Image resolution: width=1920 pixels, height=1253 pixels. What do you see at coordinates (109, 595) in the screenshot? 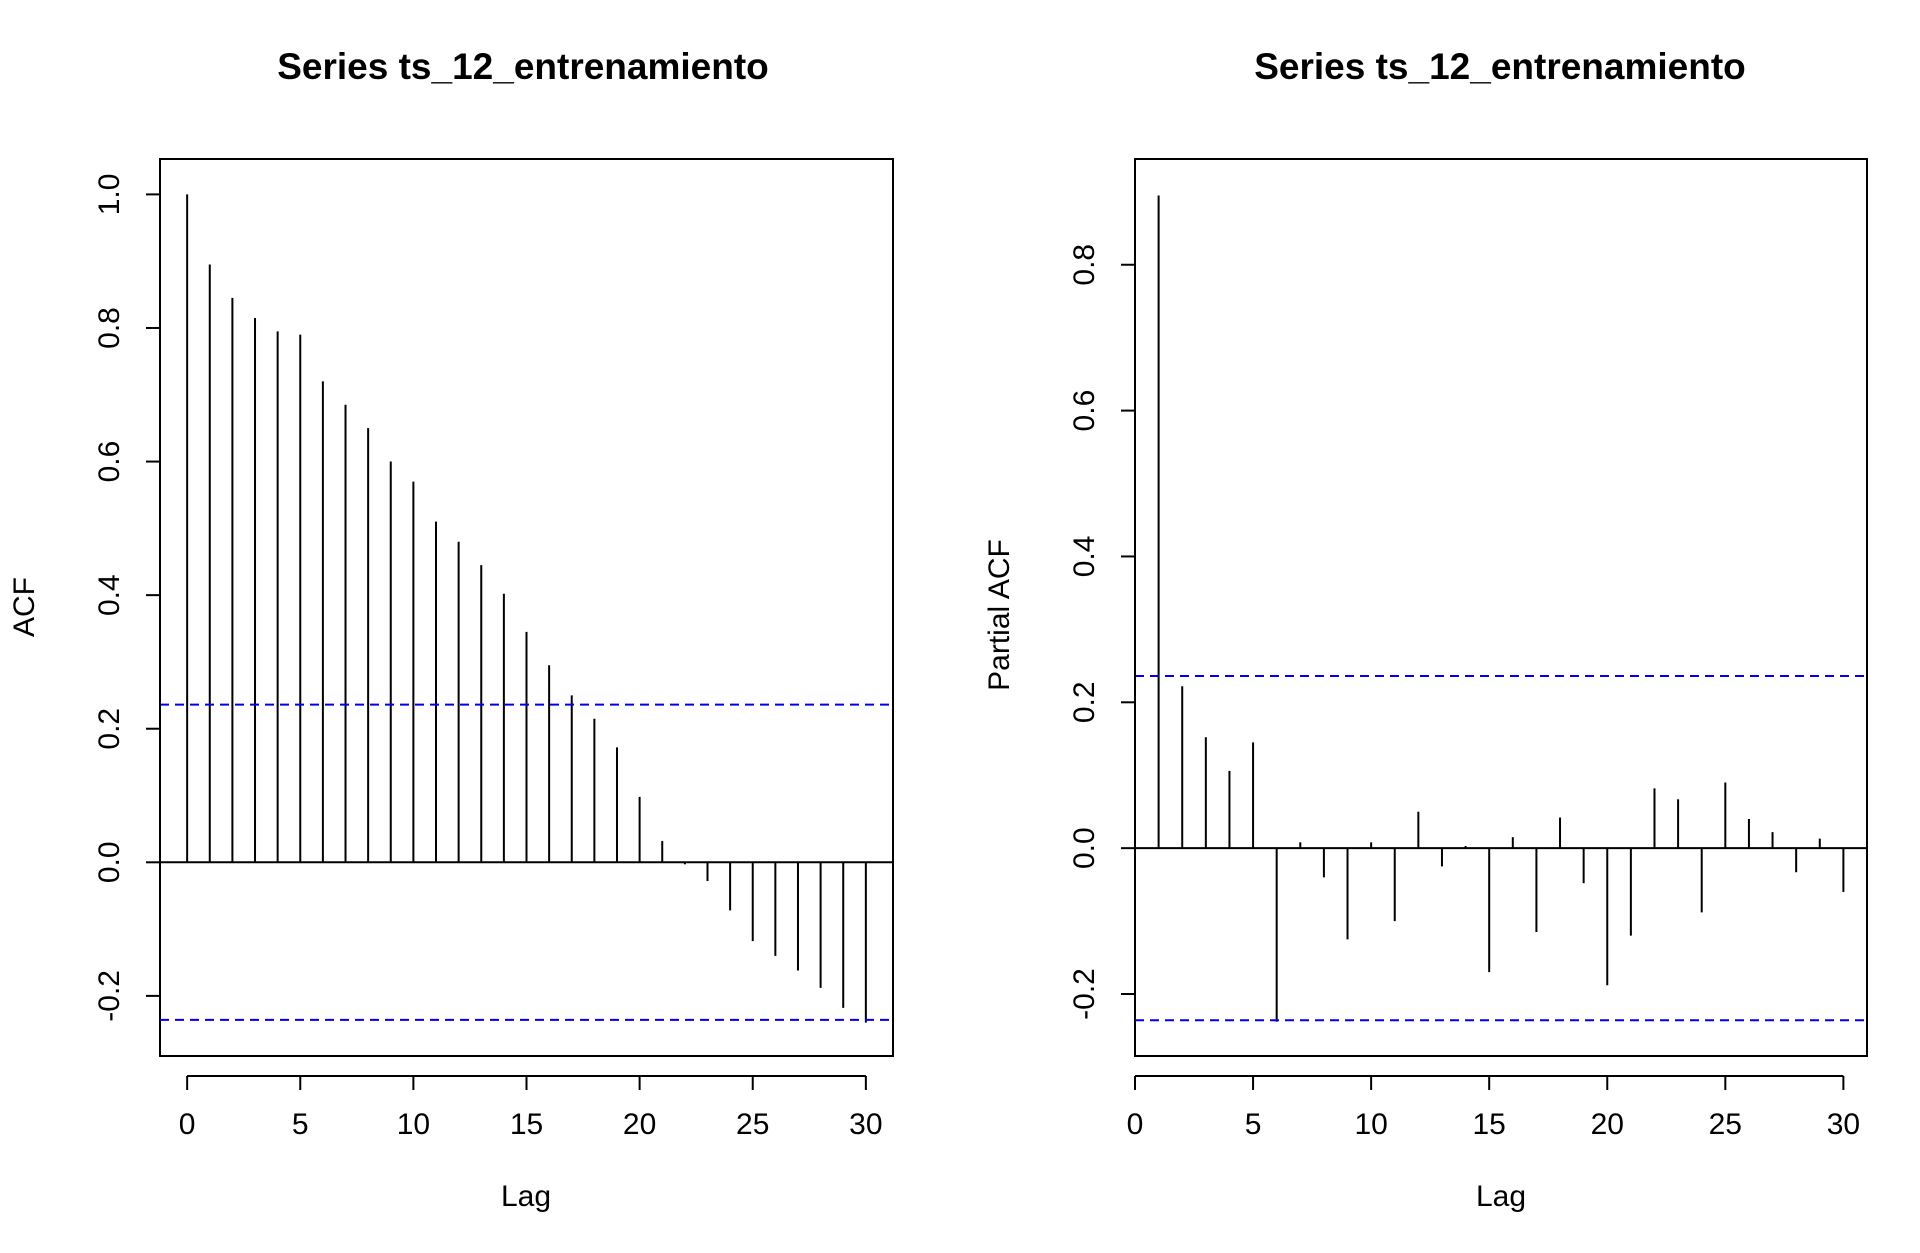
I see `acf-y-tick-label-3: 0.4` at bounding box center [109, 595].